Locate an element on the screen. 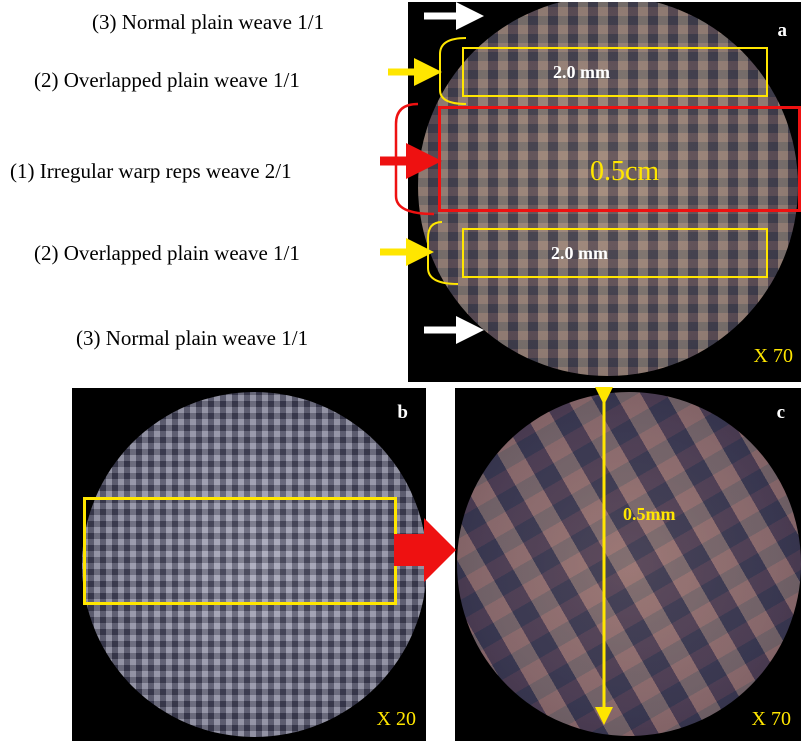 This screenshot has height=745, width=801. band-box-top is located at coordinates (615, 72).